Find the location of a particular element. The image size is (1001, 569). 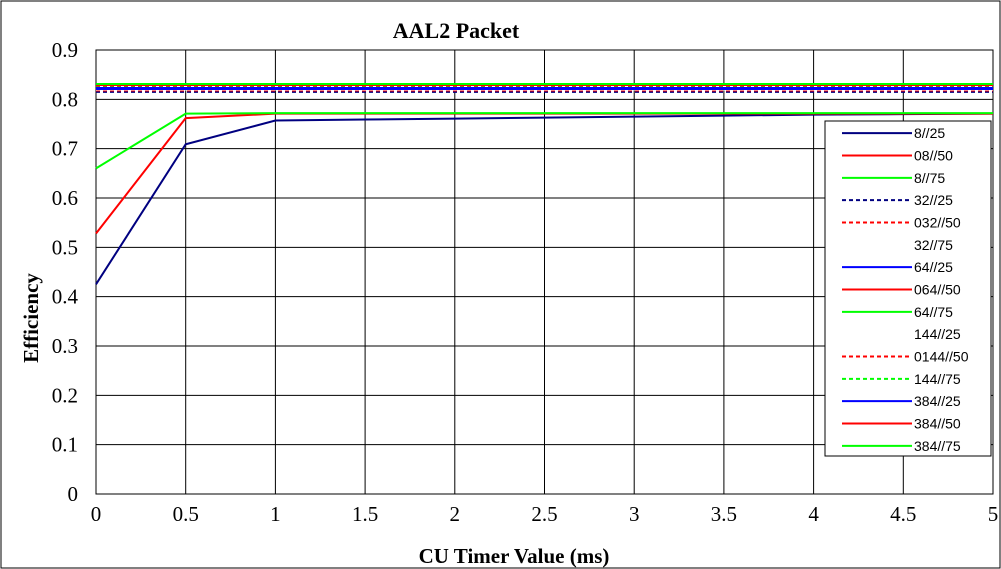

x-tick-label: 3 is located at coordinates (634, 514).